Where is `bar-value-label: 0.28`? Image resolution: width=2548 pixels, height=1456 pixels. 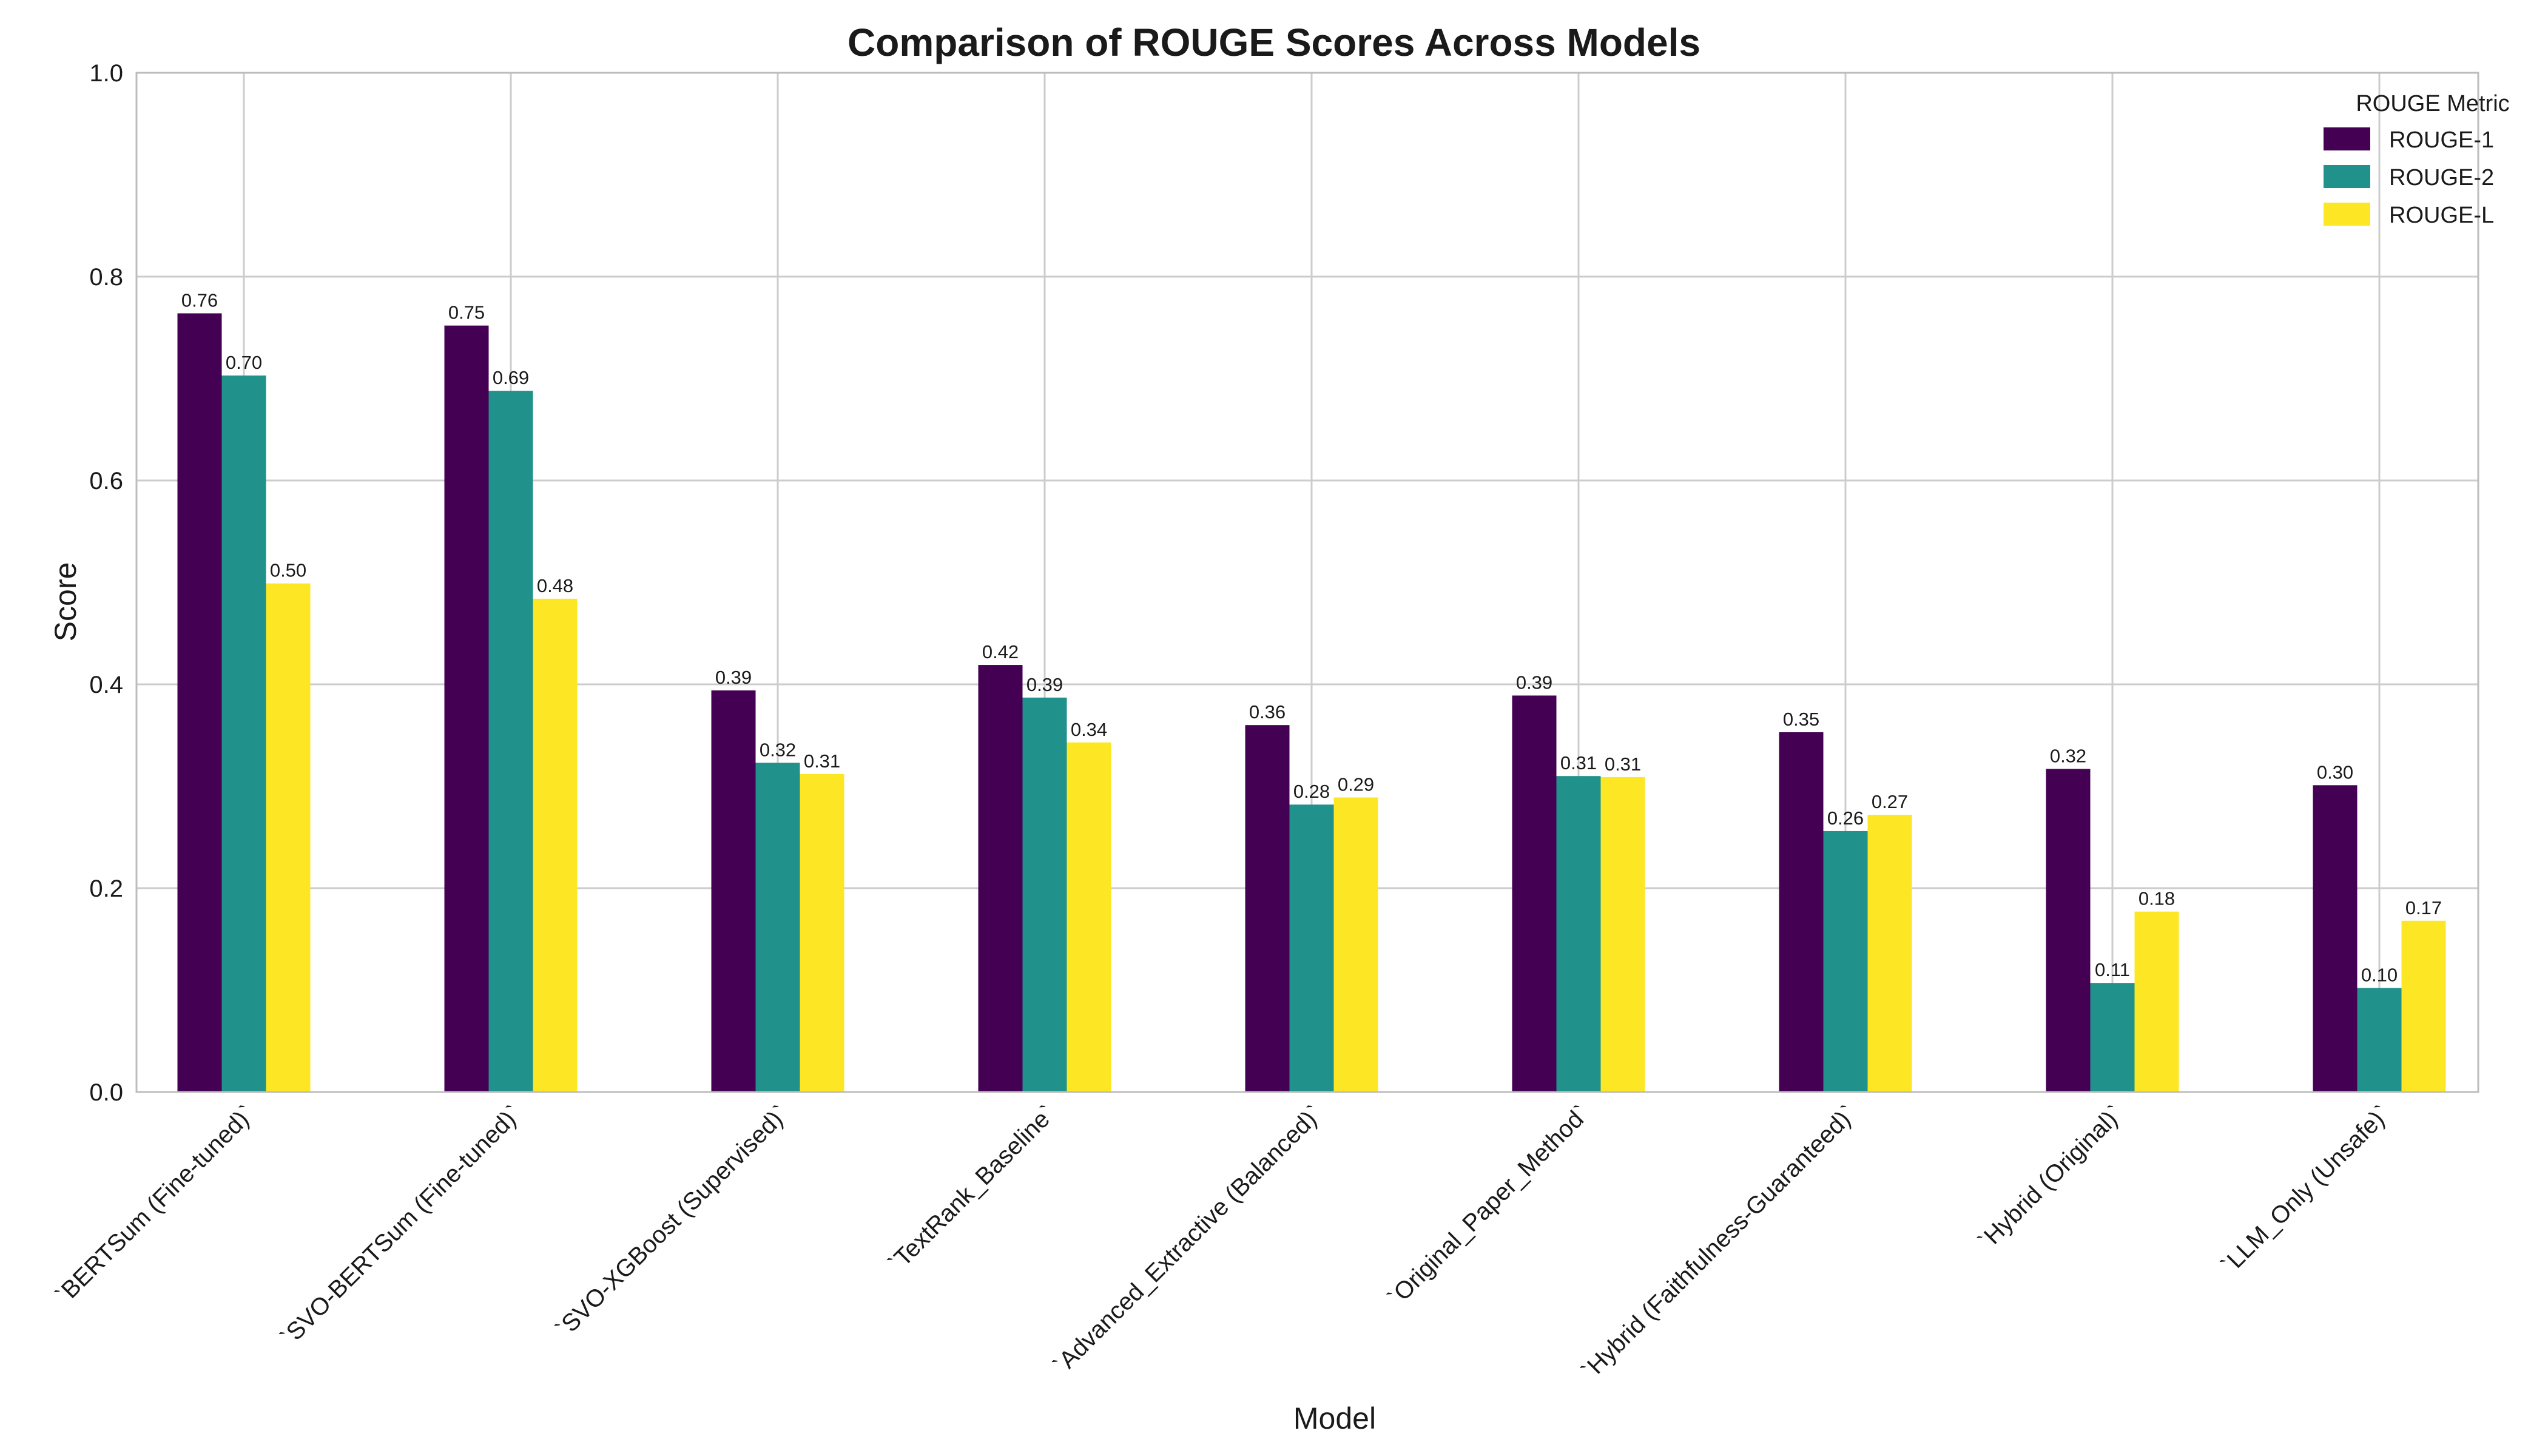 bar-value-label: 0.28 is located at coordinates (1311, 791).